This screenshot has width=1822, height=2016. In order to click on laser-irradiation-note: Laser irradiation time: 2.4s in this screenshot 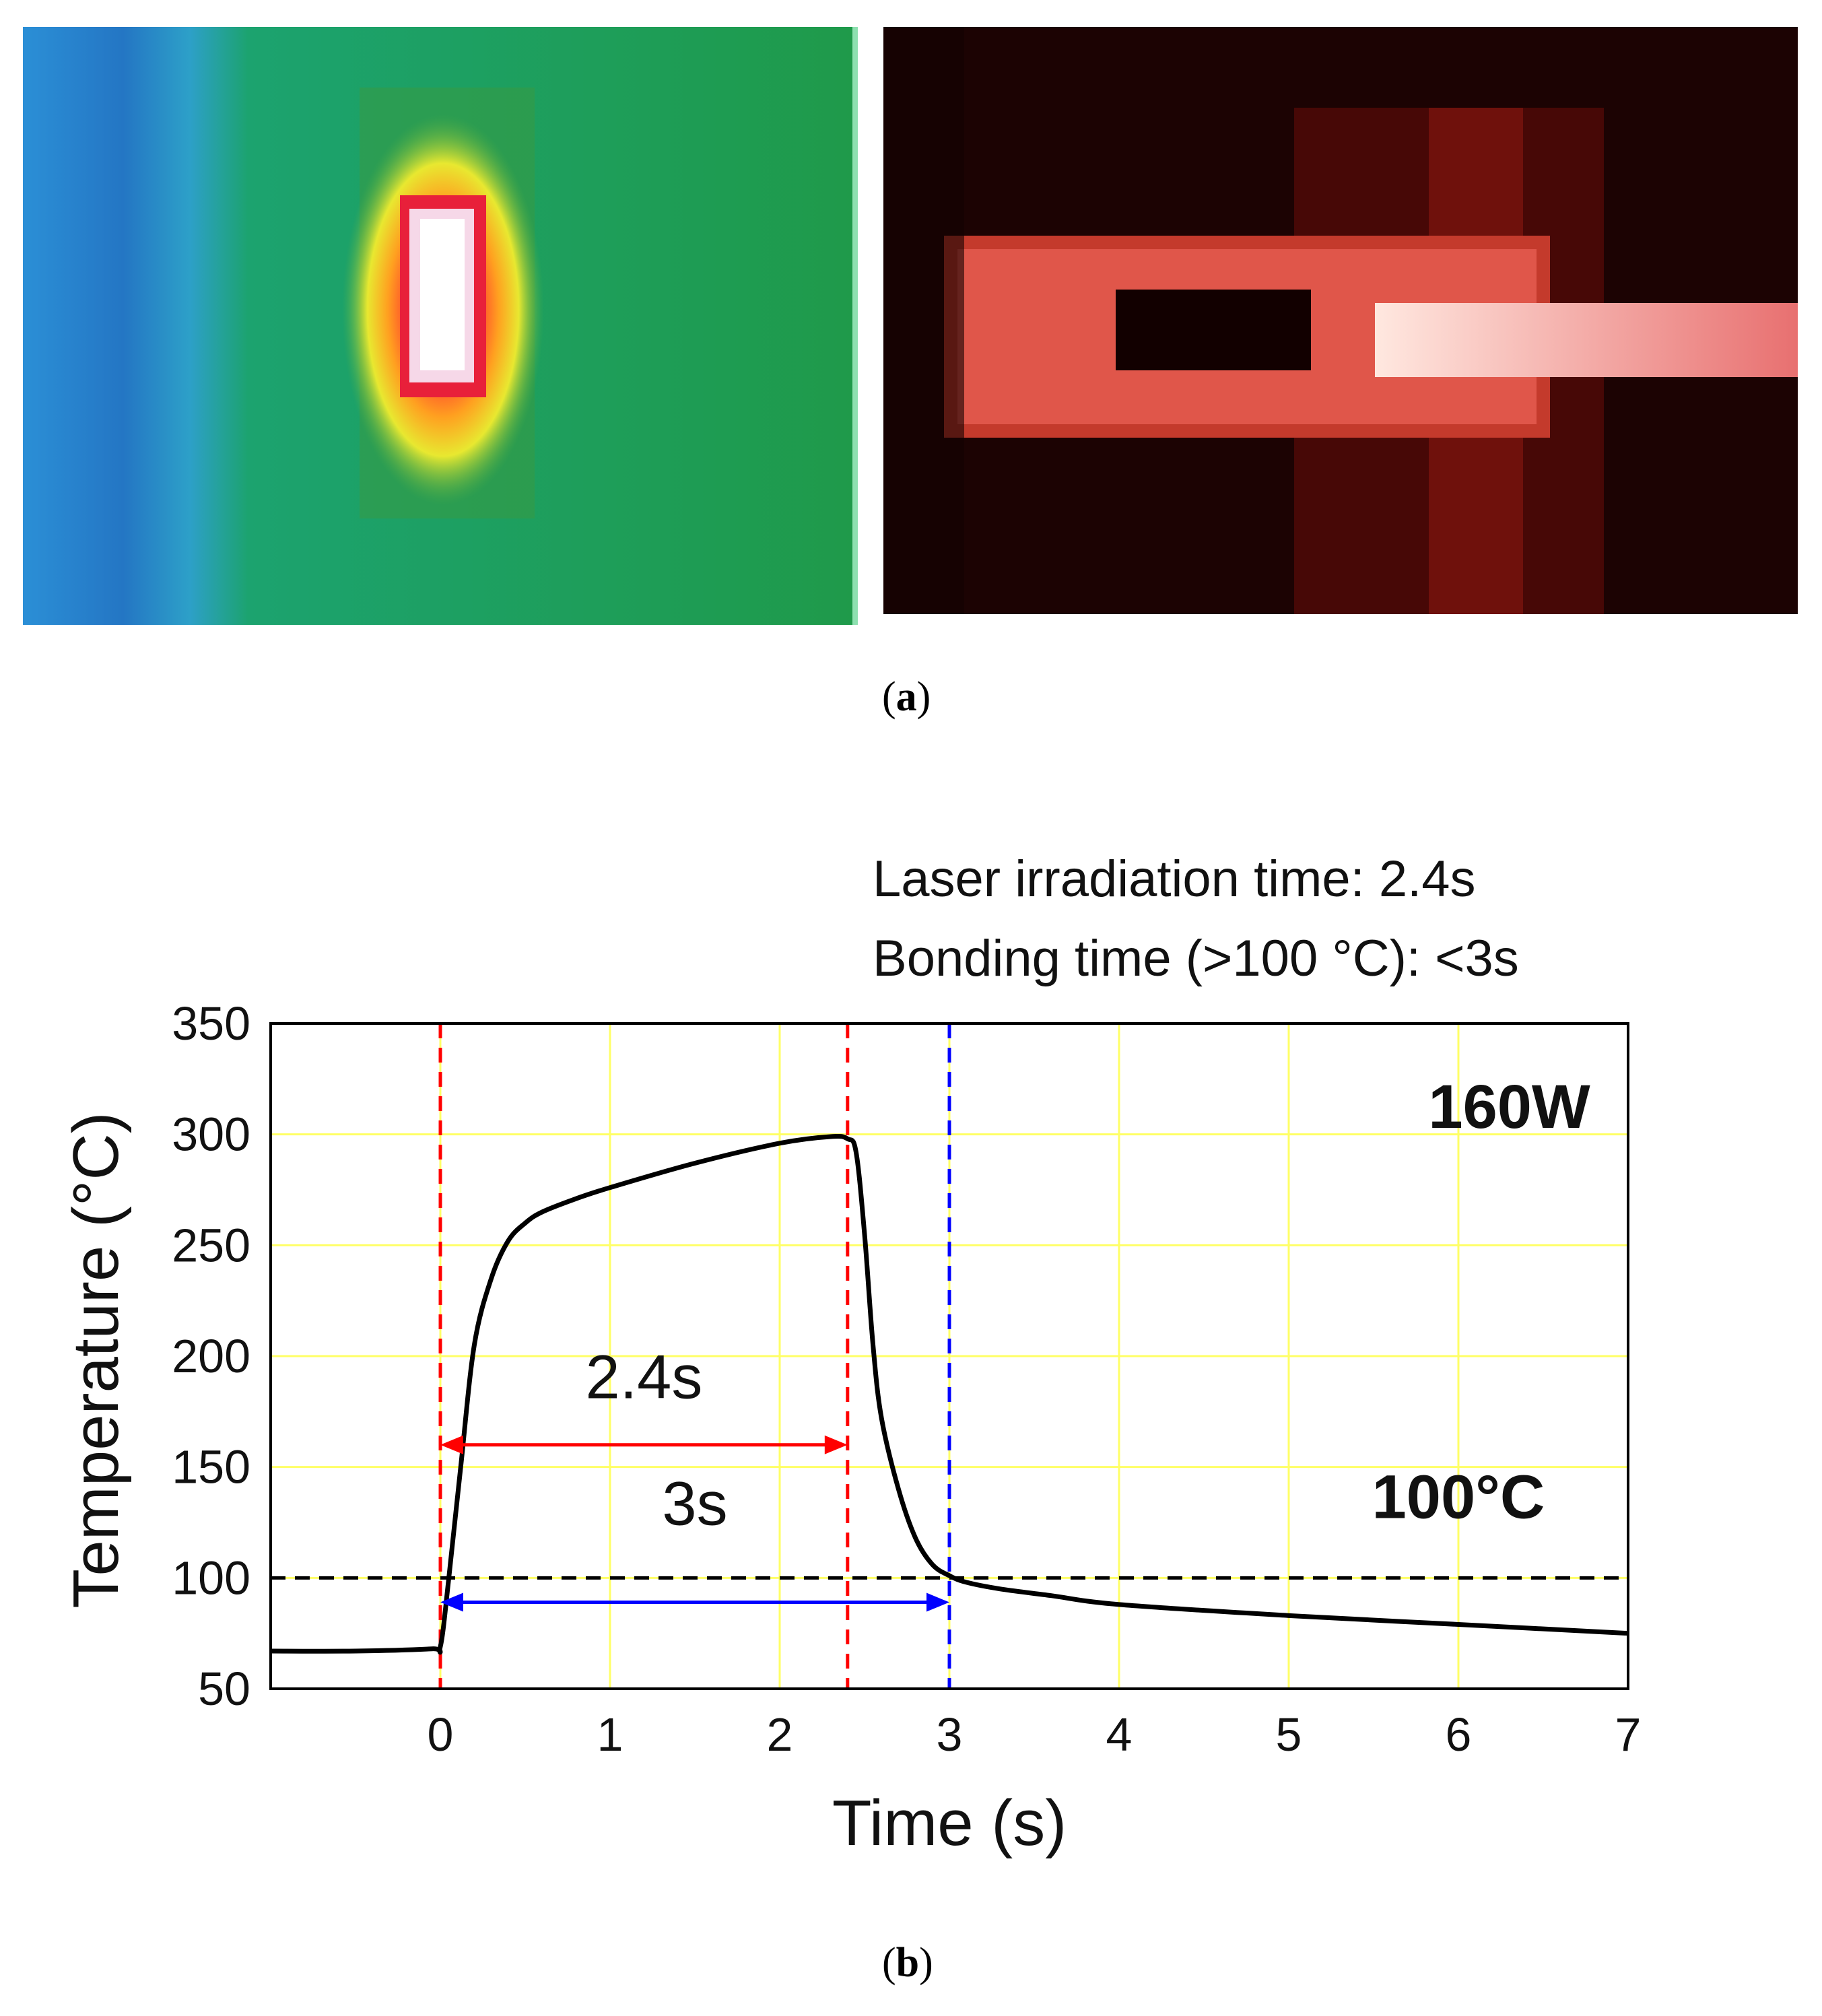, I will do `click(1174, 879)`.